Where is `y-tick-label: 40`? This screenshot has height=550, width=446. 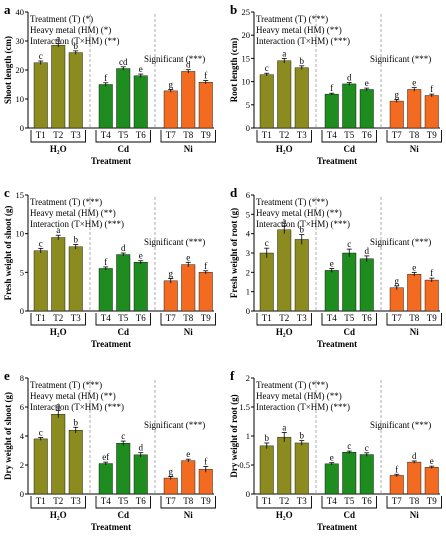
y-tick-label: 40 is located at coordinates (20, 12).